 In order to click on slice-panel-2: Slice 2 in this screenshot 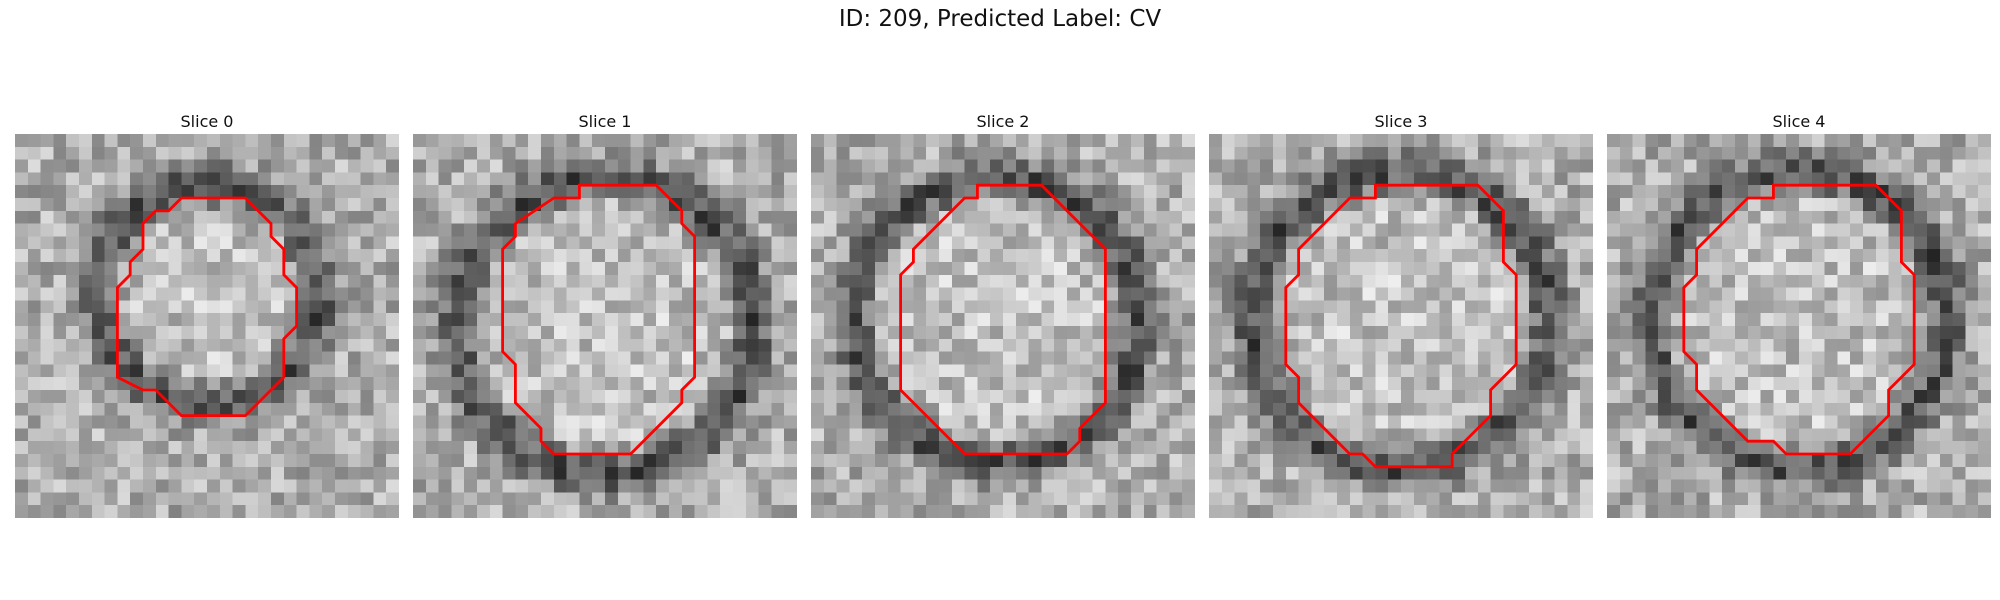, I will do `click(1003, 314)`.